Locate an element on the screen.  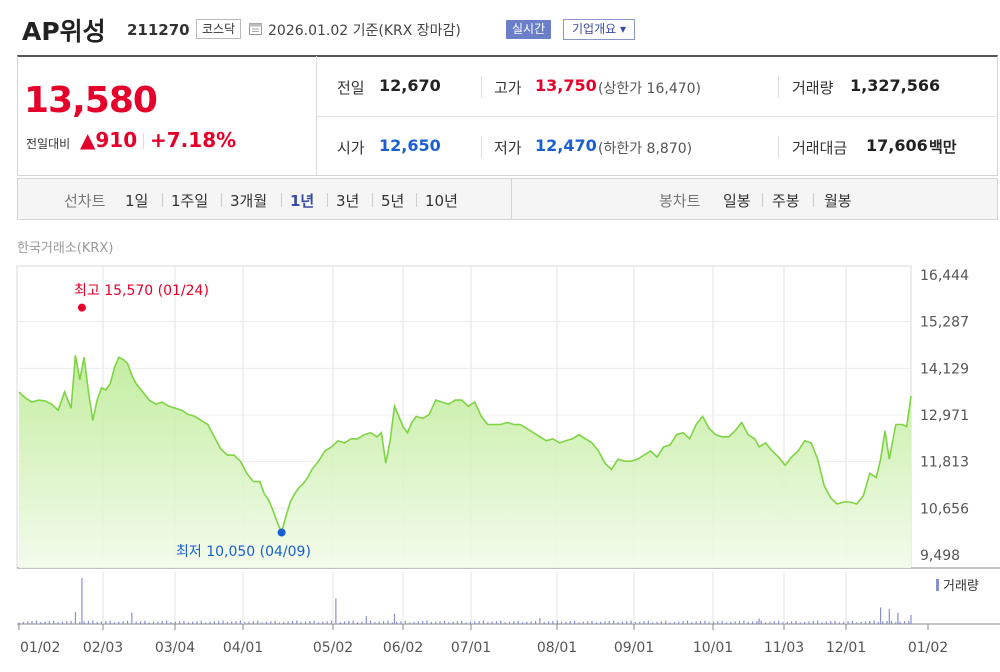
high-value: 13,750 is located at coordinates (566, 85).